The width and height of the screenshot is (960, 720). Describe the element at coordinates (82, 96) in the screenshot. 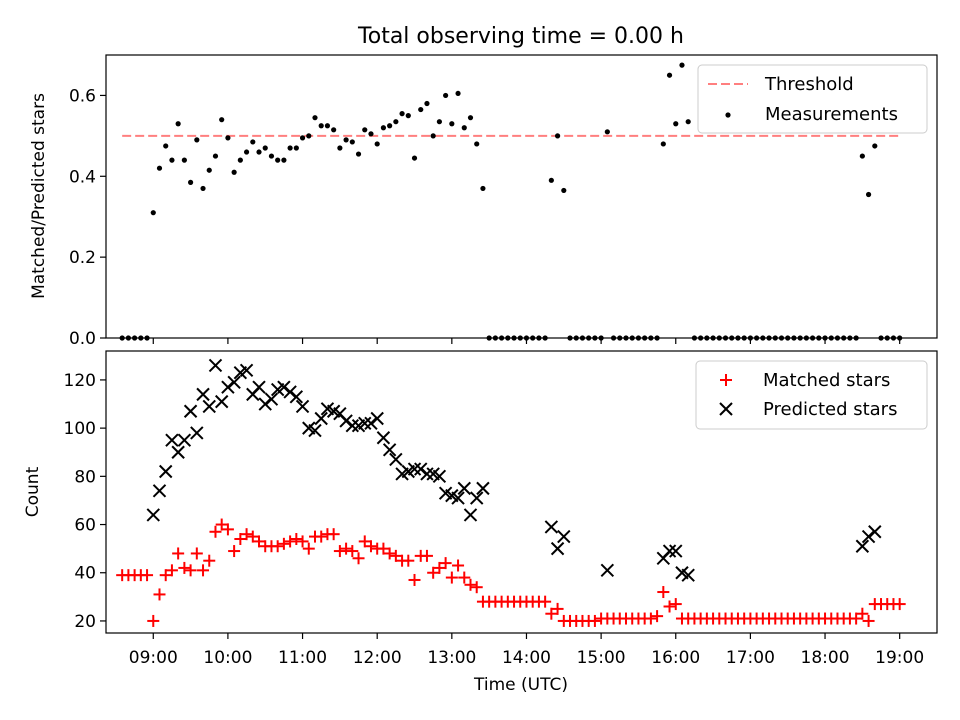

I see `ratio-y-tick-label: 0.6` at that location.